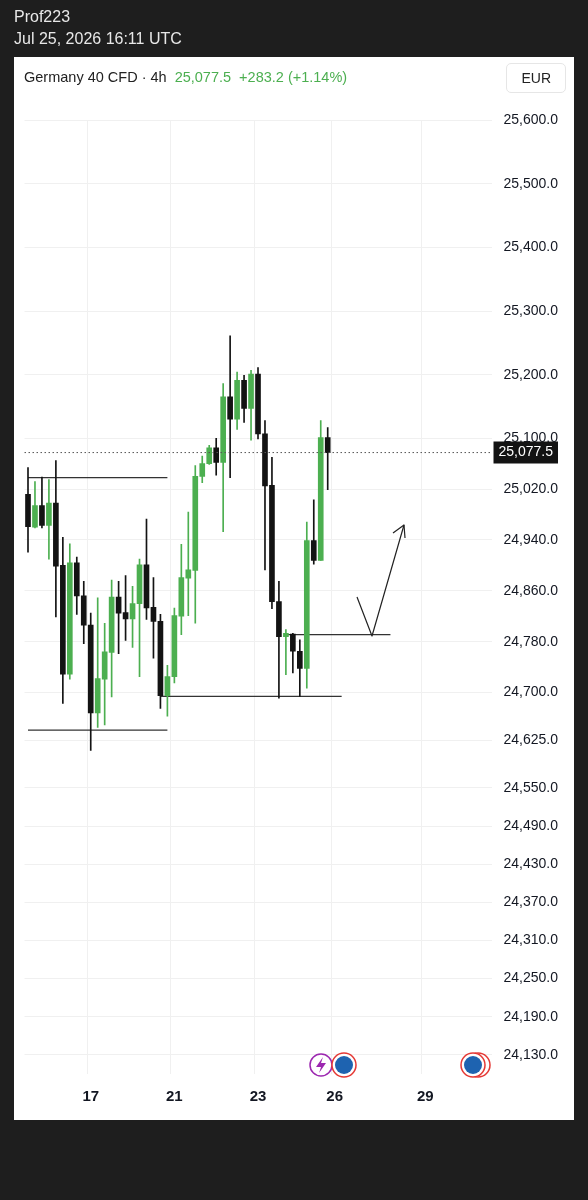  I want to click on y-tick-label: 25,100.0, so click(531, 437).